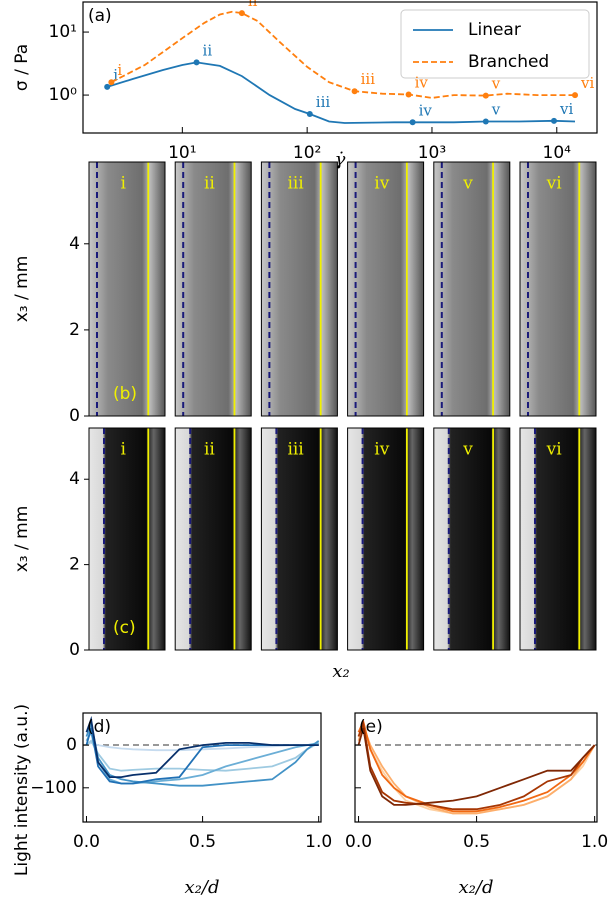 The image size is (611, 907). I want to click on x-axis-label: x₂, so click(340, 671).